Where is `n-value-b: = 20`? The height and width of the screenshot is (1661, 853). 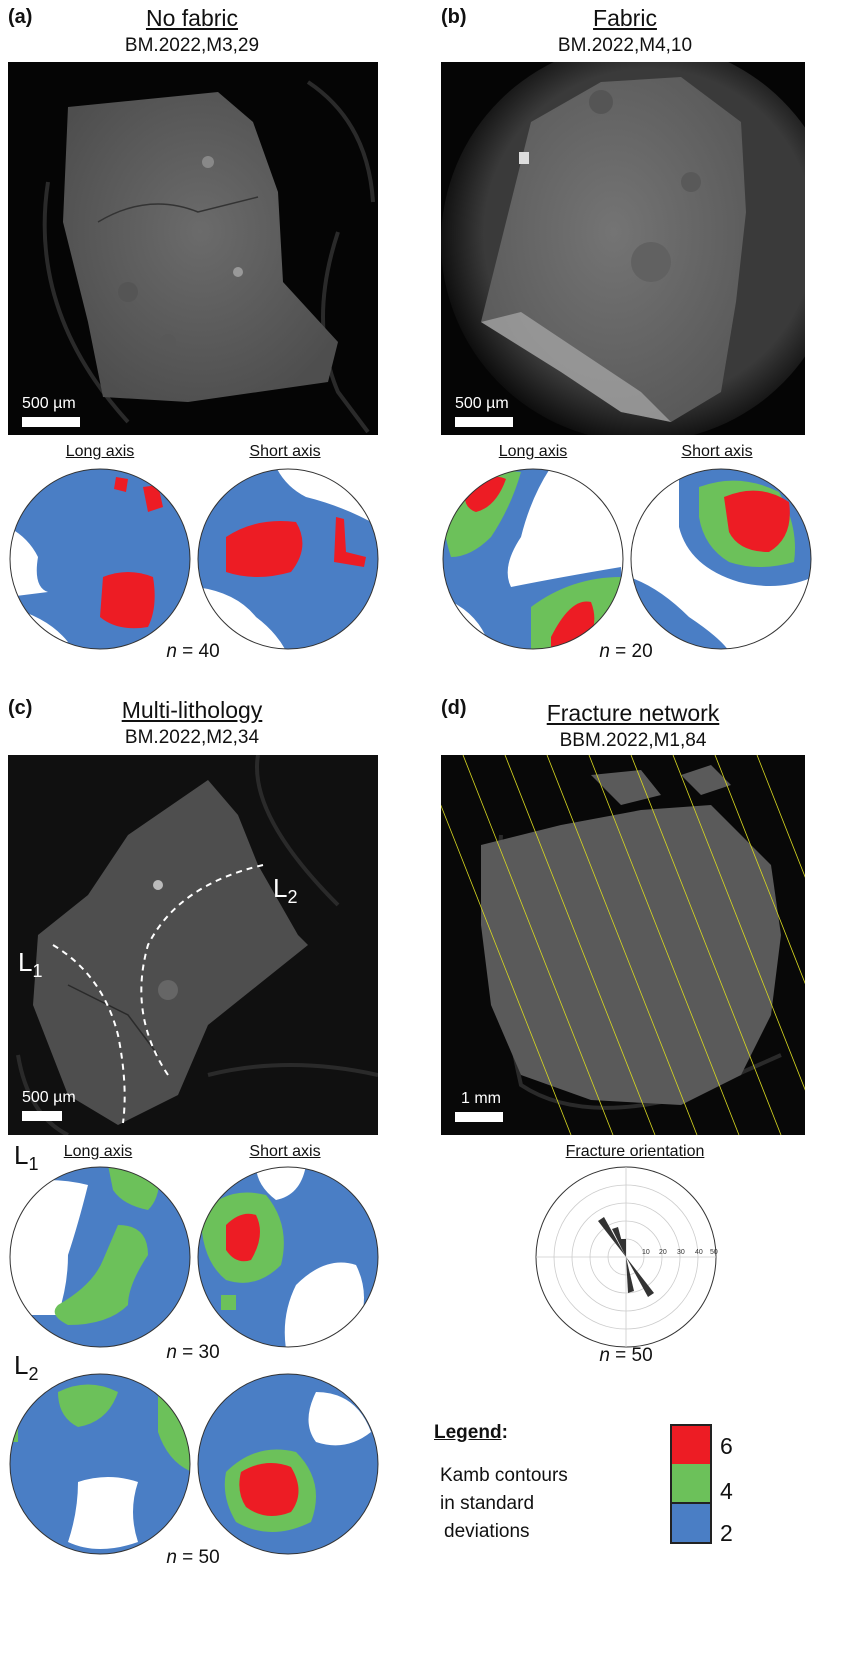
n-value-b: = 20 is located at coordinates (634, 651).